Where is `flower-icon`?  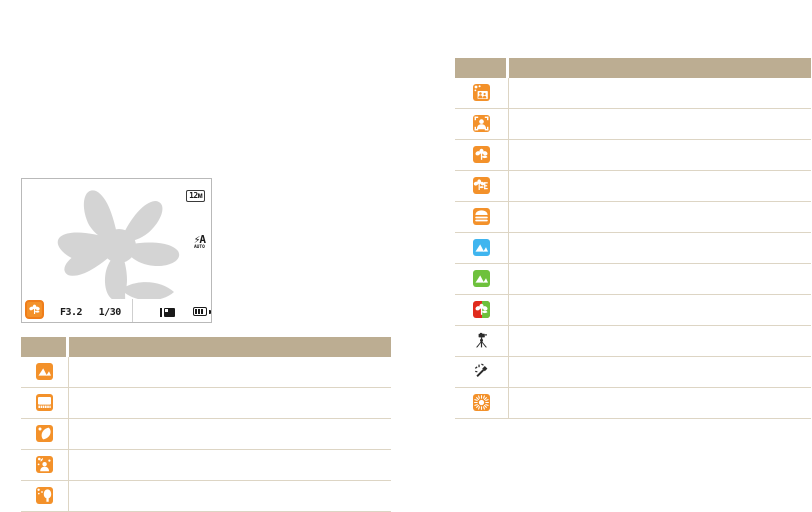 flower-icon is located at coordinates (34, 309).